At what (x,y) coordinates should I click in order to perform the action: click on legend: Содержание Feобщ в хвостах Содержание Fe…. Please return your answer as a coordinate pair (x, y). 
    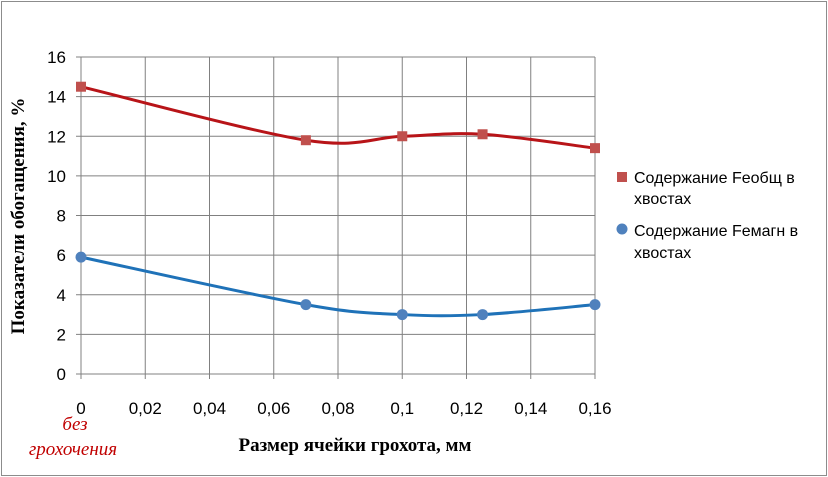
    Looking at the image, I should click on (707, 216).